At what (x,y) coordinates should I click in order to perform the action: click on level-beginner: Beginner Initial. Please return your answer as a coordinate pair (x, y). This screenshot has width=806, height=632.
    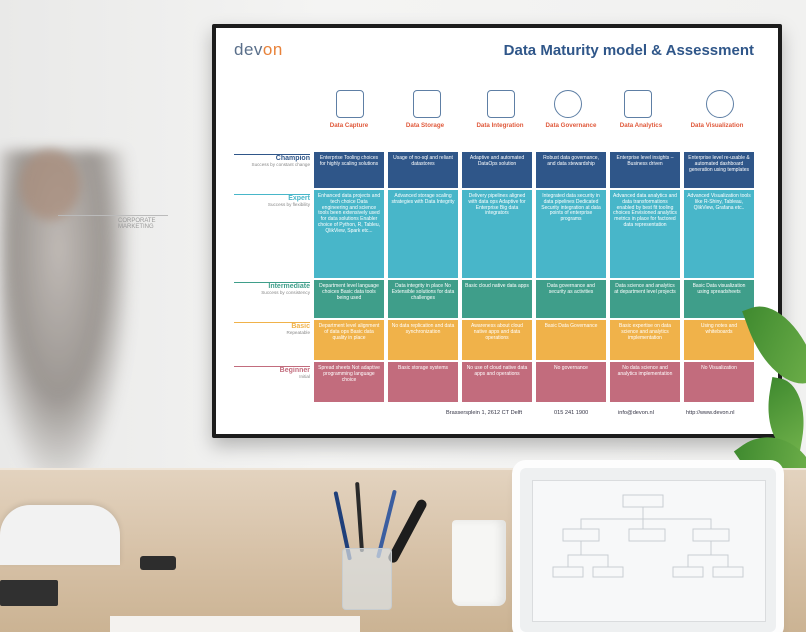
    Looking at the image, I should click on (272, 372).